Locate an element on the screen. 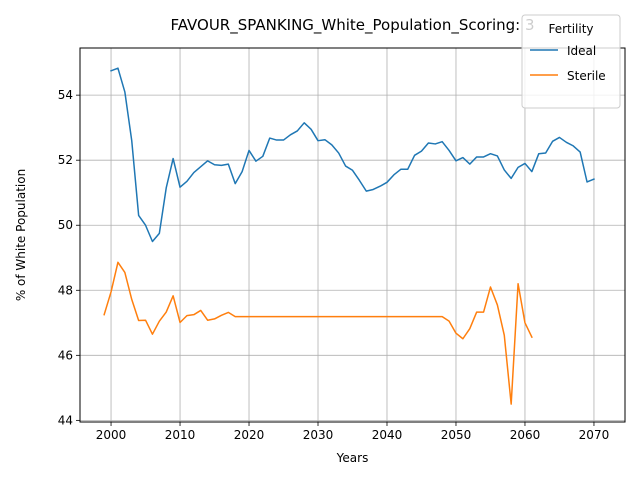 Image resolution: width=640 pixels, height=480 pixels. y-tick-label: 44 is located at coordinates (65, 420).